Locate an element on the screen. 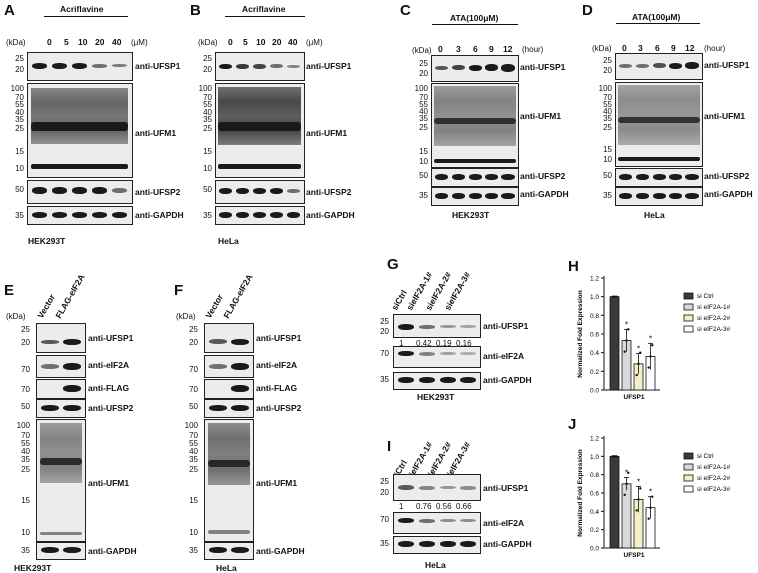 This screenshot has height=573, width=758. dose-unit: (μM) is located at coordinates (139, 42).